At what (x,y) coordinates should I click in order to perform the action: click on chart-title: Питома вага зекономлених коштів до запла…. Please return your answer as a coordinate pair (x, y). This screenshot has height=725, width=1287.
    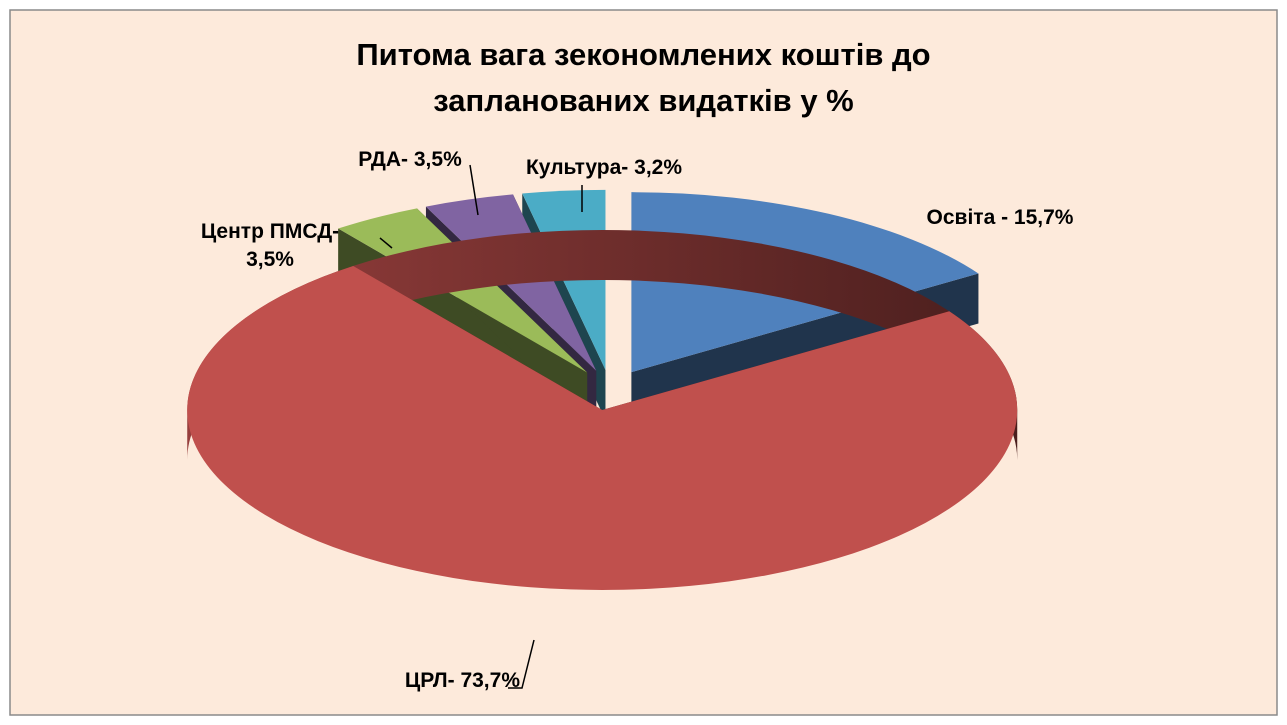
    Looking at the image, I should click on (643, 77).